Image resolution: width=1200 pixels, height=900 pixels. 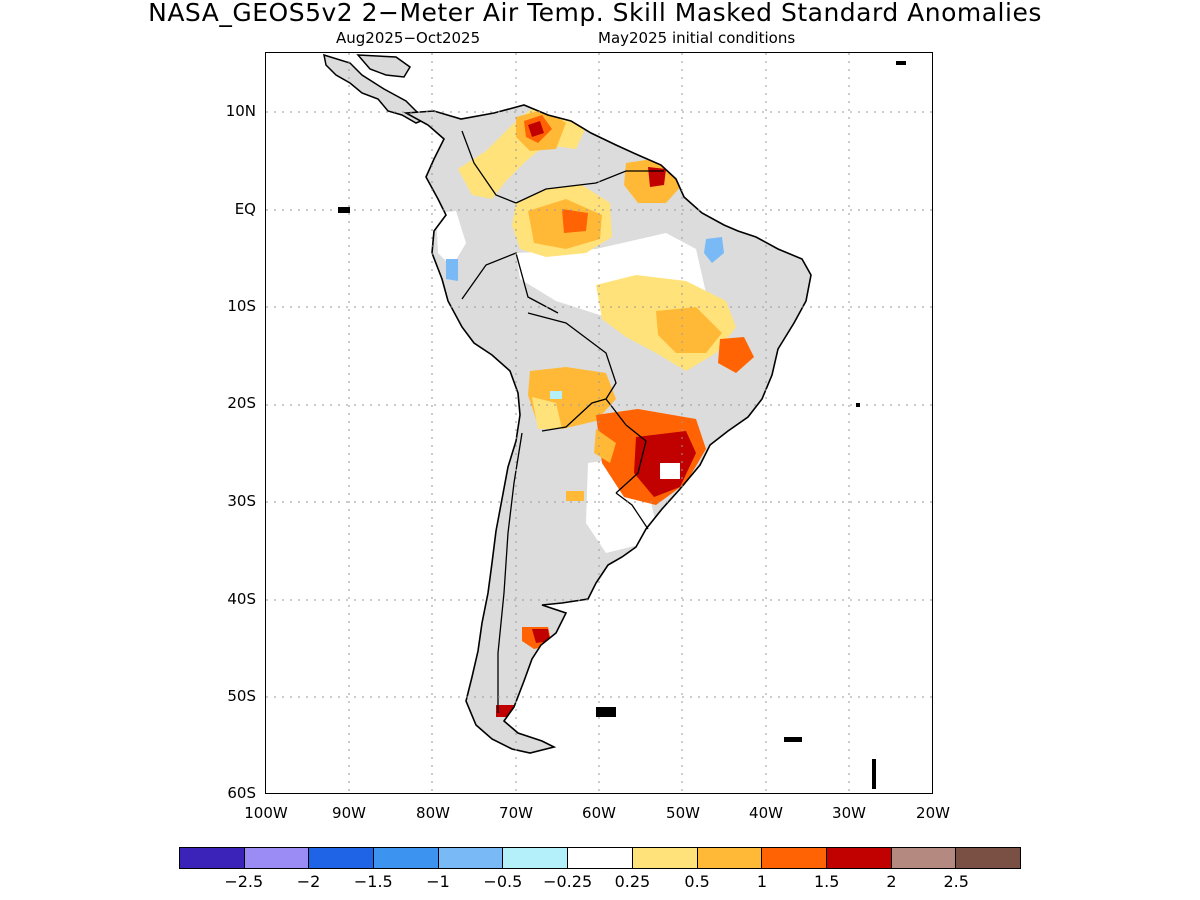 What do you see at coordinates (697, 38) in the screenshot?
I see `initial-conditions-subtitle: May2025 initial conditions` at bounding box center [697, 38].